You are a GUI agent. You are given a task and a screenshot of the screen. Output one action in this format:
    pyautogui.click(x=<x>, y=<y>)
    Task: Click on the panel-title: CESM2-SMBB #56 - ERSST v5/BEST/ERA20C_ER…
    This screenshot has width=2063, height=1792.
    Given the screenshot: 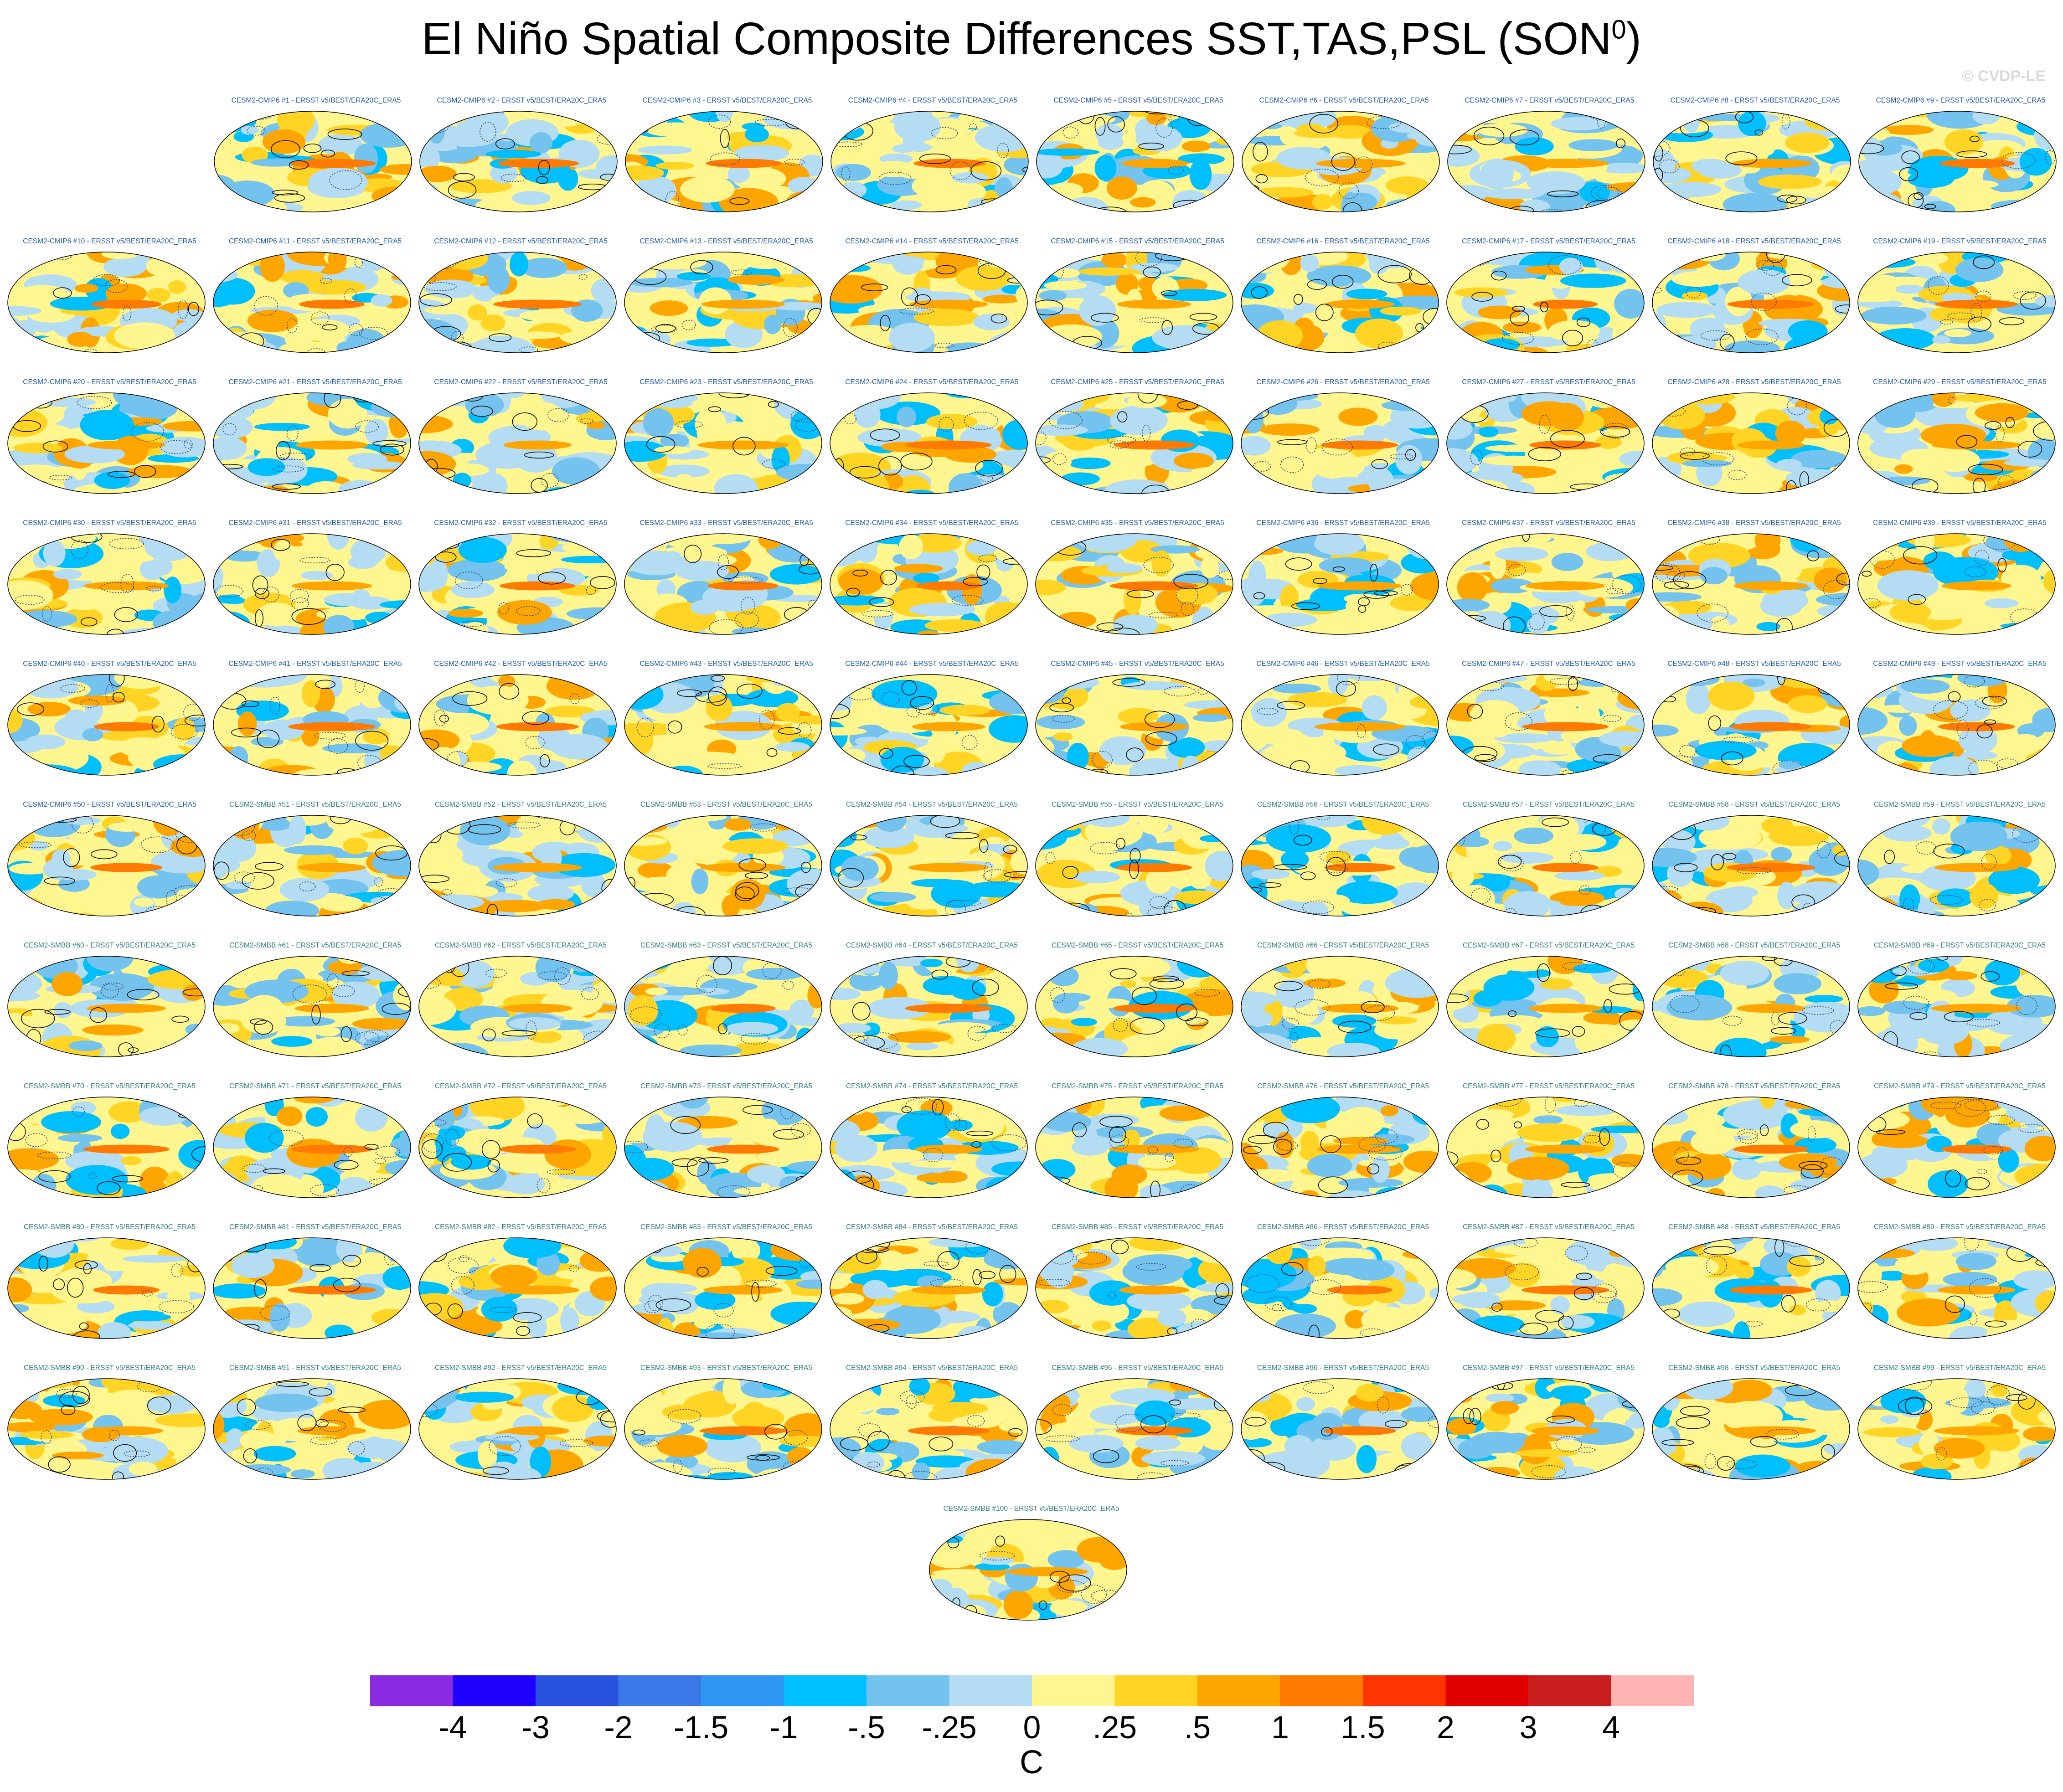 What is the action you would take?
    pyautogui.click(x=1343, y=804)
    